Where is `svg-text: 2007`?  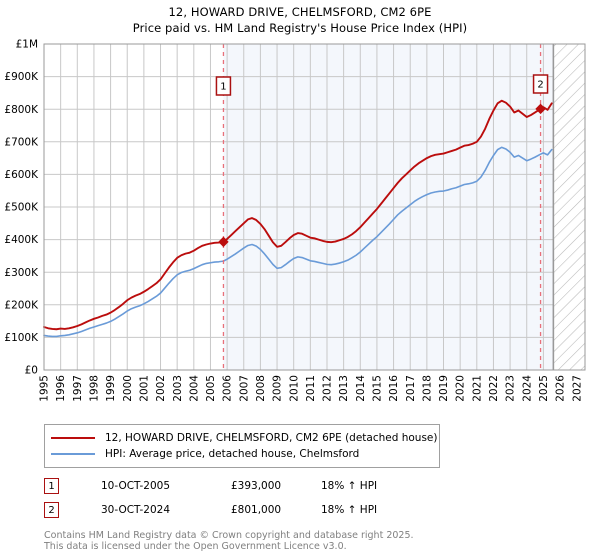
svg-text: 2007 is located at coordinates (244, 388).